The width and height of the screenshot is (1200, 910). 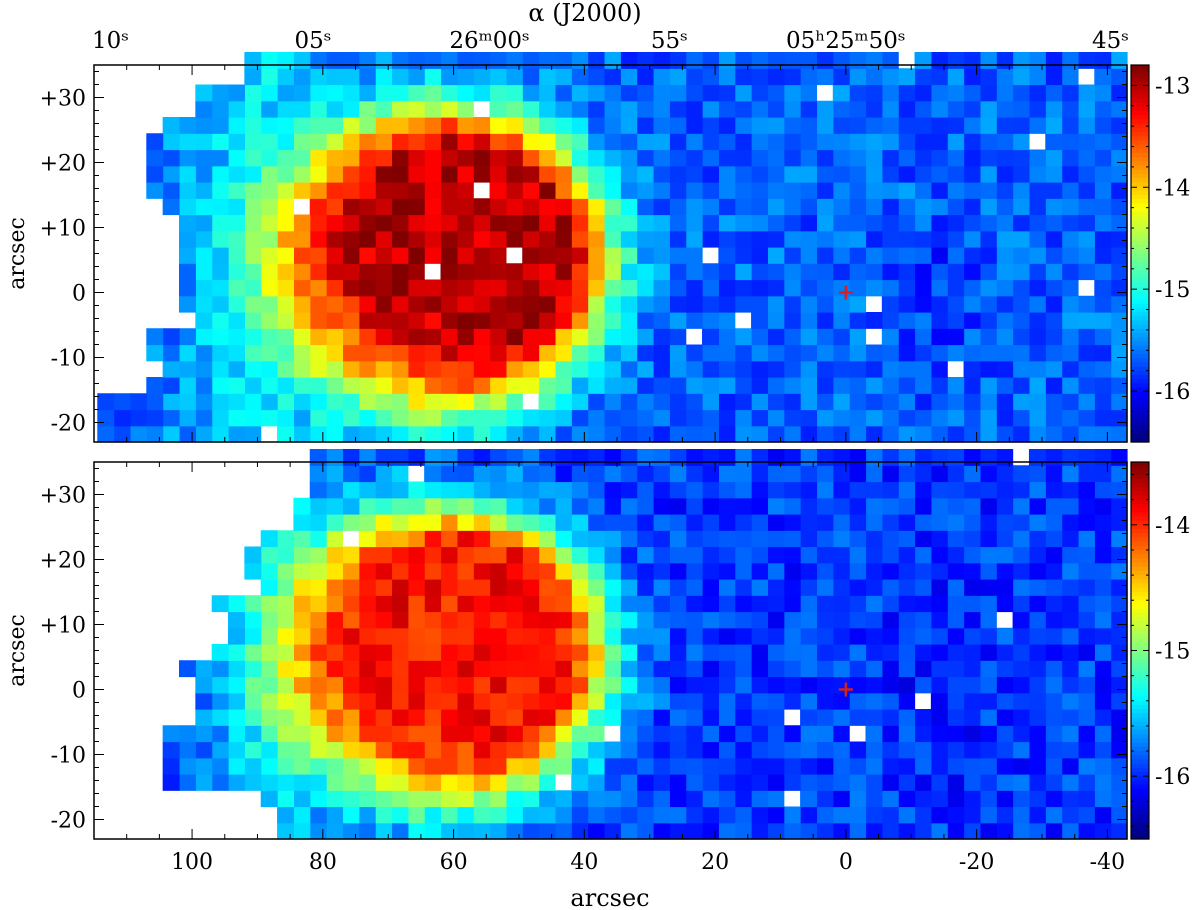 I want to click on colorbar-tick-label: -16, so click(x=1172, y=777).